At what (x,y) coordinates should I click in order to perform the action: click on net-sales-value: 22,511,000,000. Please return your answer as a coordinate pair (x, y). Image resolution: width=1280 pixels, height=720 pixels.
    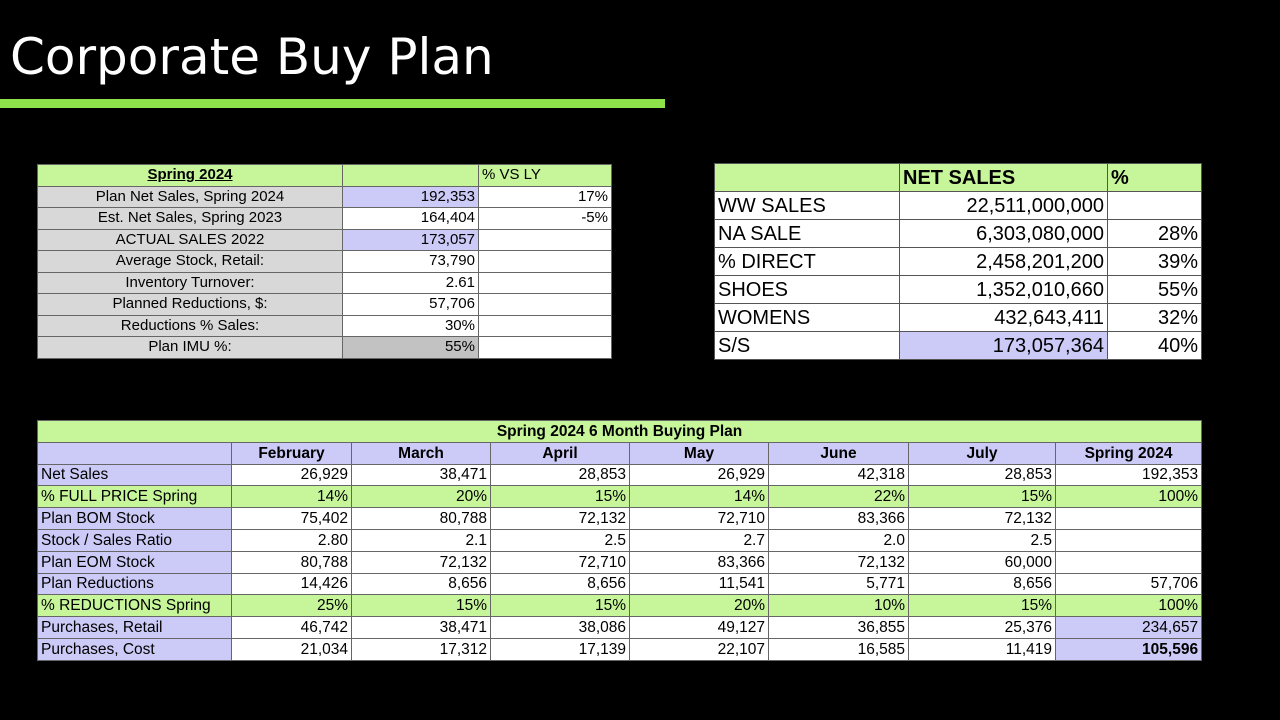
    Looking at the image, I should click on (1003, 205).